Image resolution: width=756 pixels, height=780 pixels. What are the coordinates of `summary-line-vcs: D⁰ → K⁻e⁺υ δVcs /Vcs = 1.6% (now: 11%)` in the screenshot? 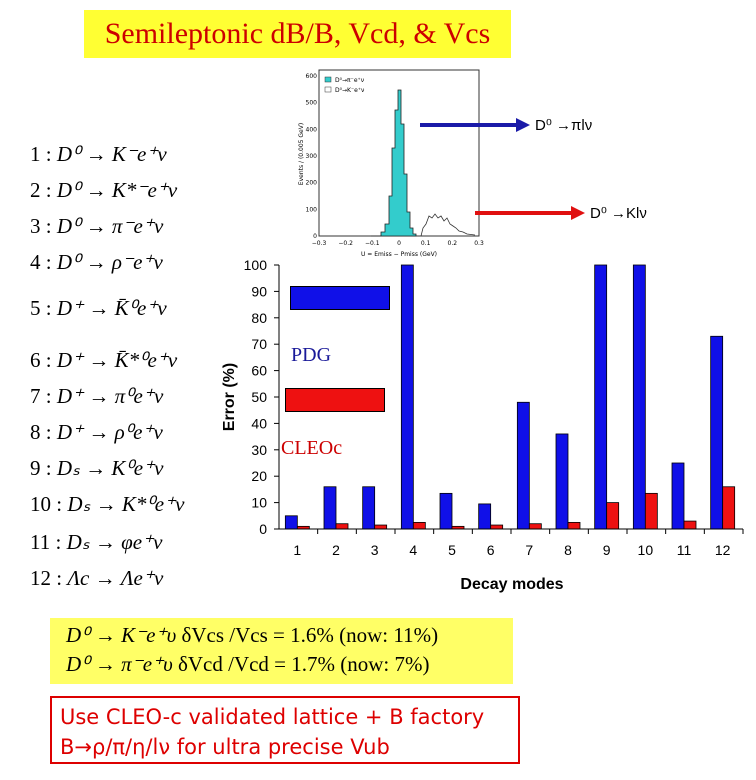 It's located at (252, 635).